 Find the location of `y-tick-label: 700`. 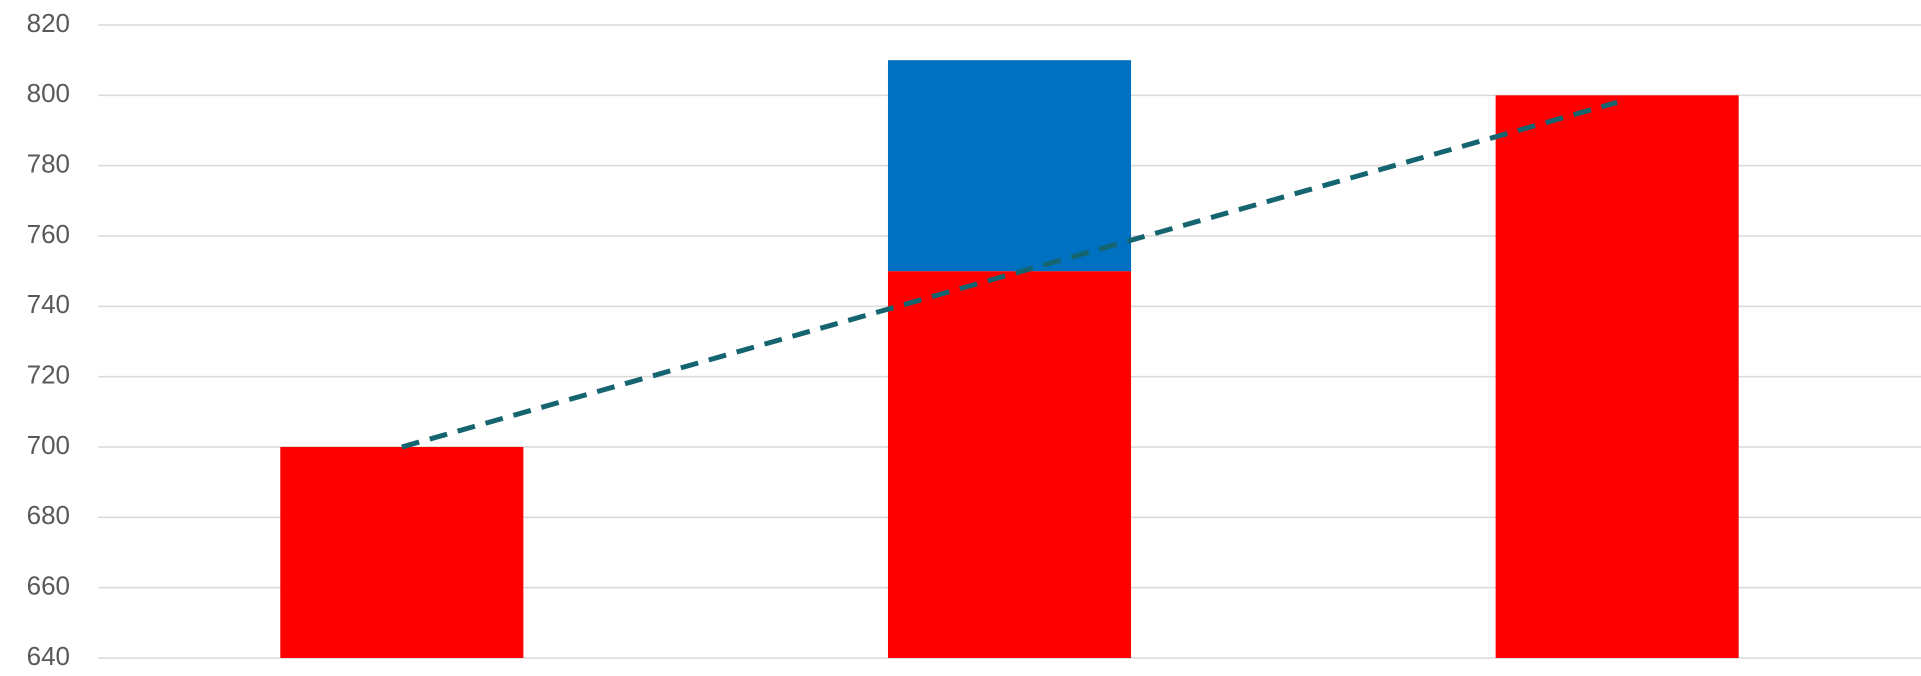

y-tick-label: 700 is located at coordinates (48, 445).